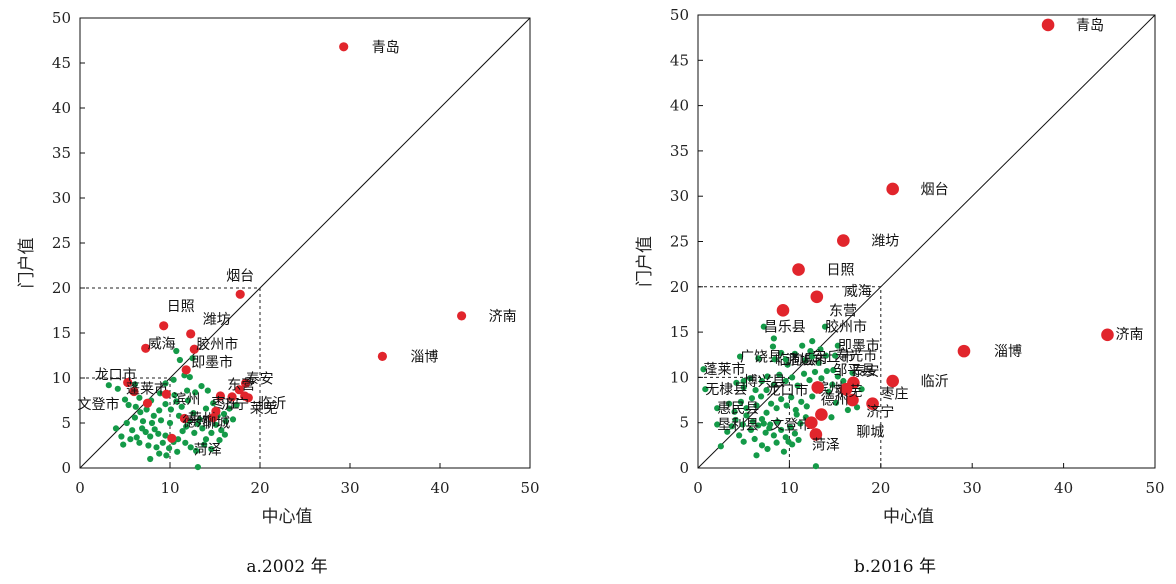 The width and height of the screenshot is (1176, 584). What do you see at coordinates (61, 108) in the screenshot?
I see `y-tick-label: 40` at bounding box center [61, 108].